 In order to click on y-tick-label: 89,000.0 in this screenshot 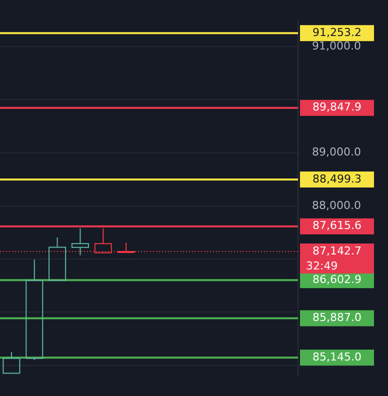, I will do `click(336, 152)`.